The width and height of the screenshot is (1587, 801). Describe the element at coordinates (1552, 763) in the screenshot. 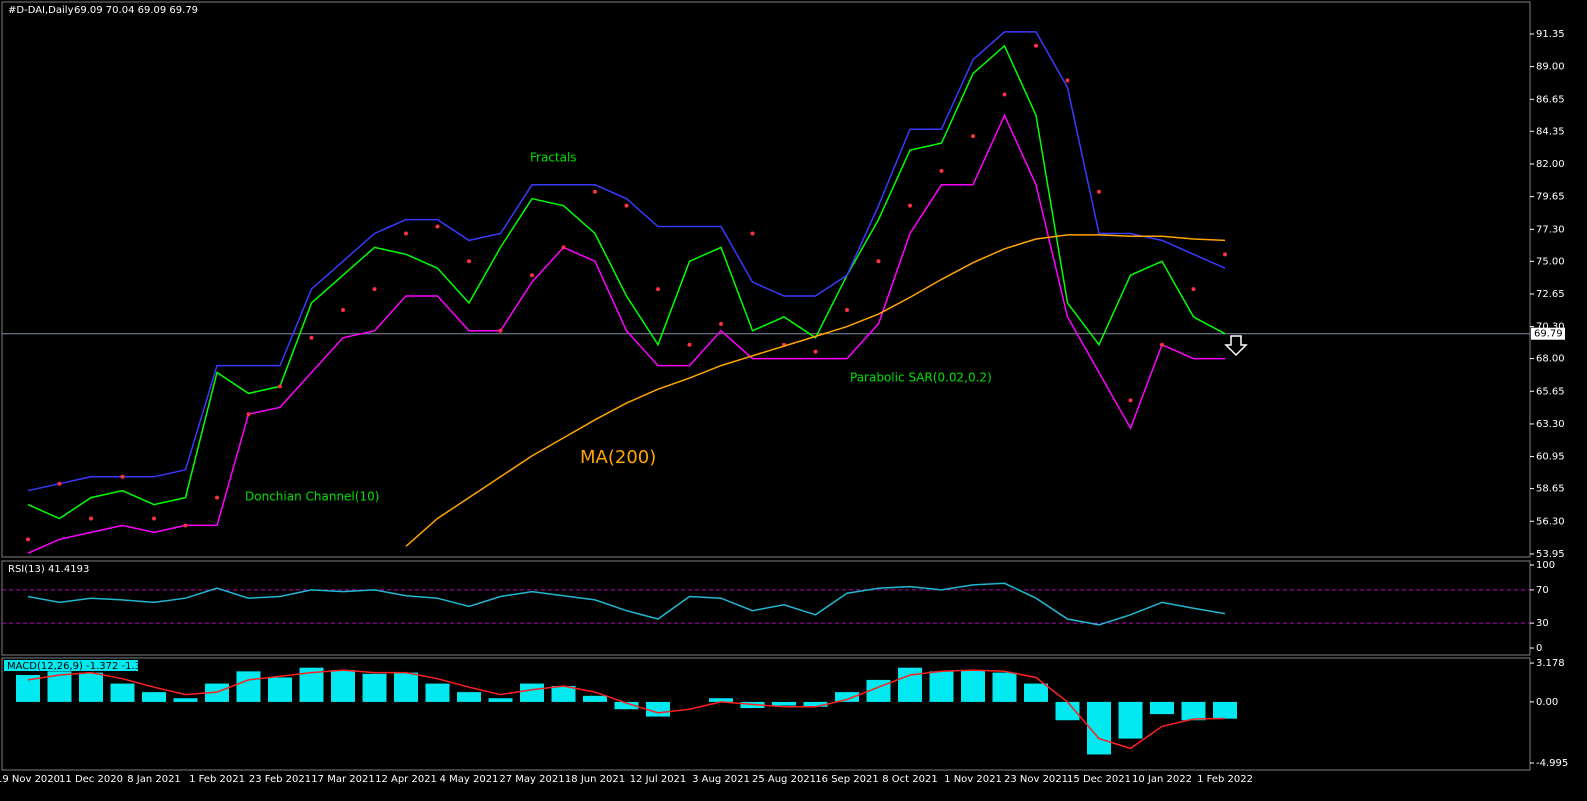

I see `y-tick-label: -4.995` at that location.